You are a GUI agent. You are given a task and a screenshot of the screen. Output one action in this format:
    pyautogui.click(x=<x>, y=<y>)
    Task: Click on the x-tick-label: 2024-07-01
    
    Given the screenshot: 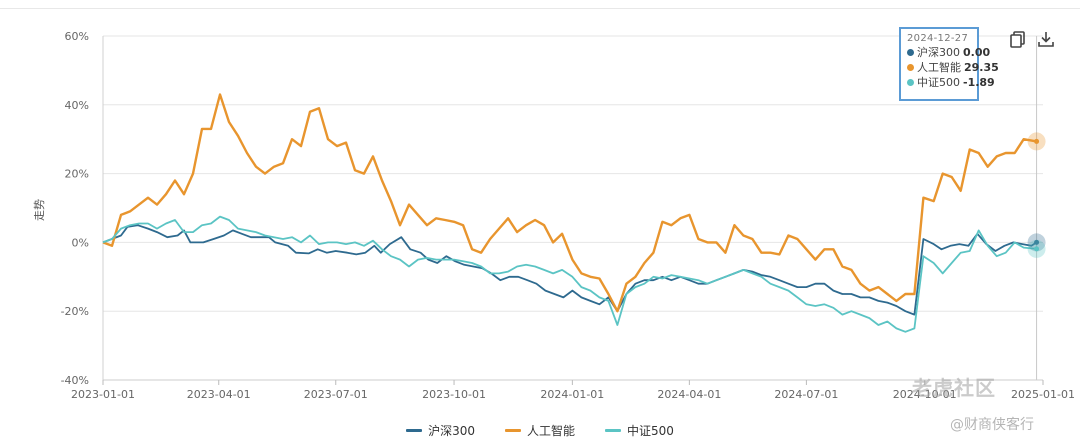 What is the action you would take?
    pyautogui.click(x=806, y=394)
    